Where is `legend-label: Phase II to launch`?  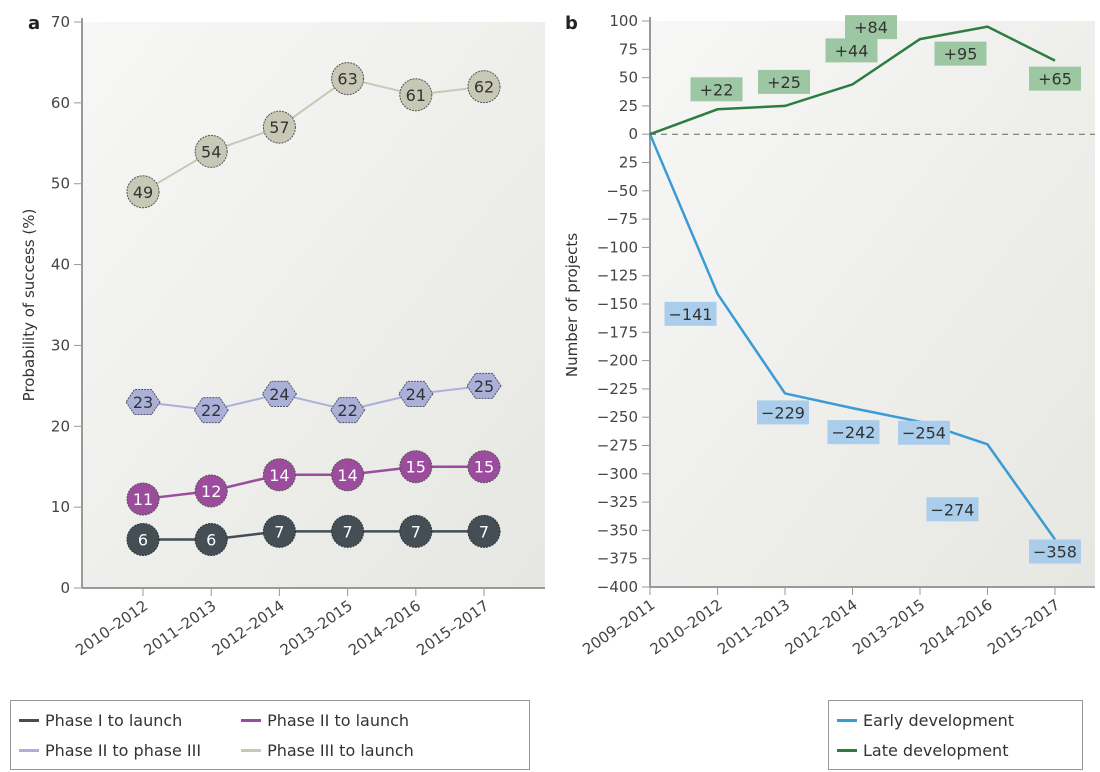
legend-label: Phase II to launch is located at coordinates (338, 720).